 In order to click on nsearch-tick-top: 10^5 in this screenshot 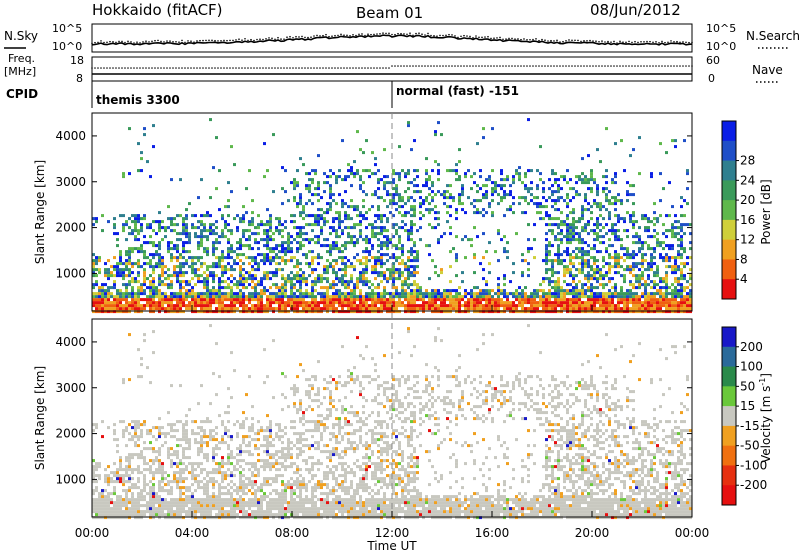, I will do `click(721, 28)`.